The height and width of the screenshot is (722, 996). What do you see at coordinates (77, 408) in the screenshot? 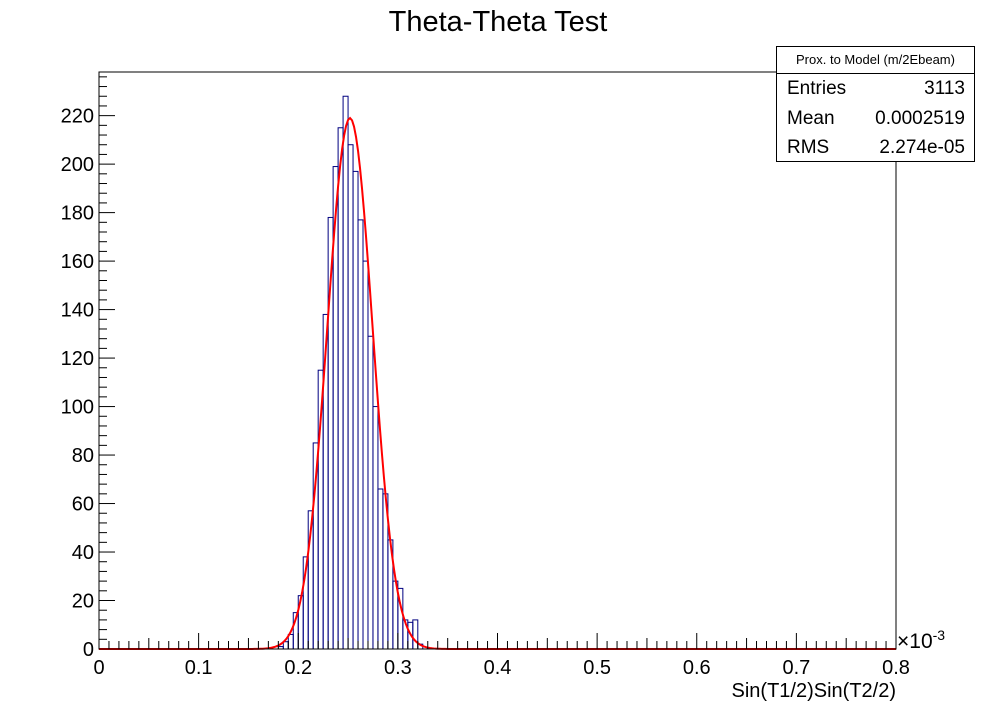
I see `y-tick-label: 100` at bounding box center [77, 408].